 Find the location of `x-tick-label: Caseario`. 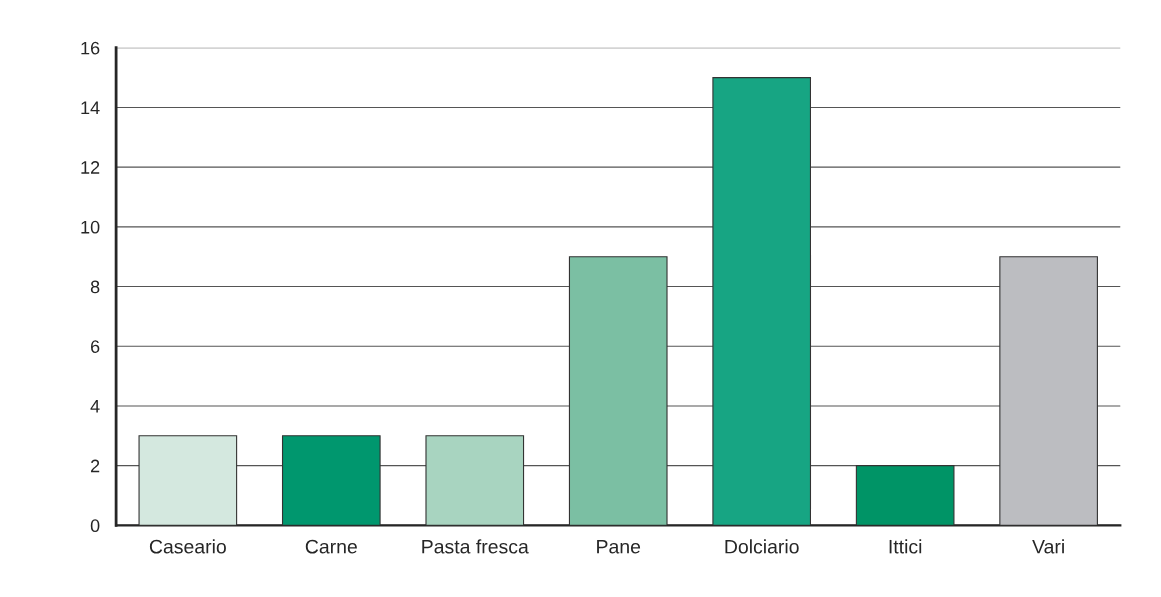

x-tick-label: Caseario is located at coordinates (187, 546).